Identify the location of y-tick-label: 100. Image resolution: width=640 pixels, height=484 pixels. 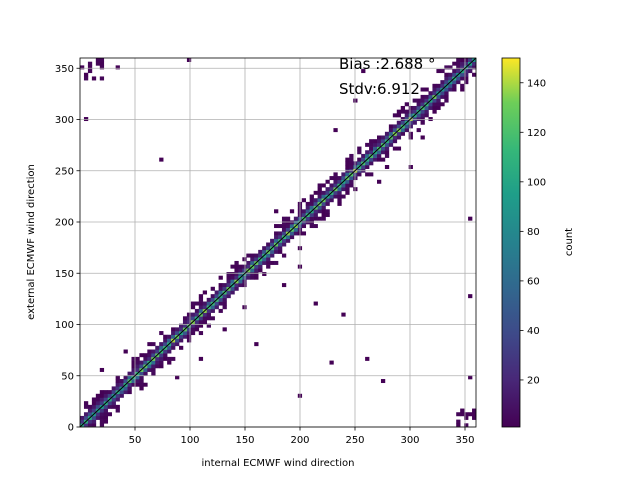
(64, 325).